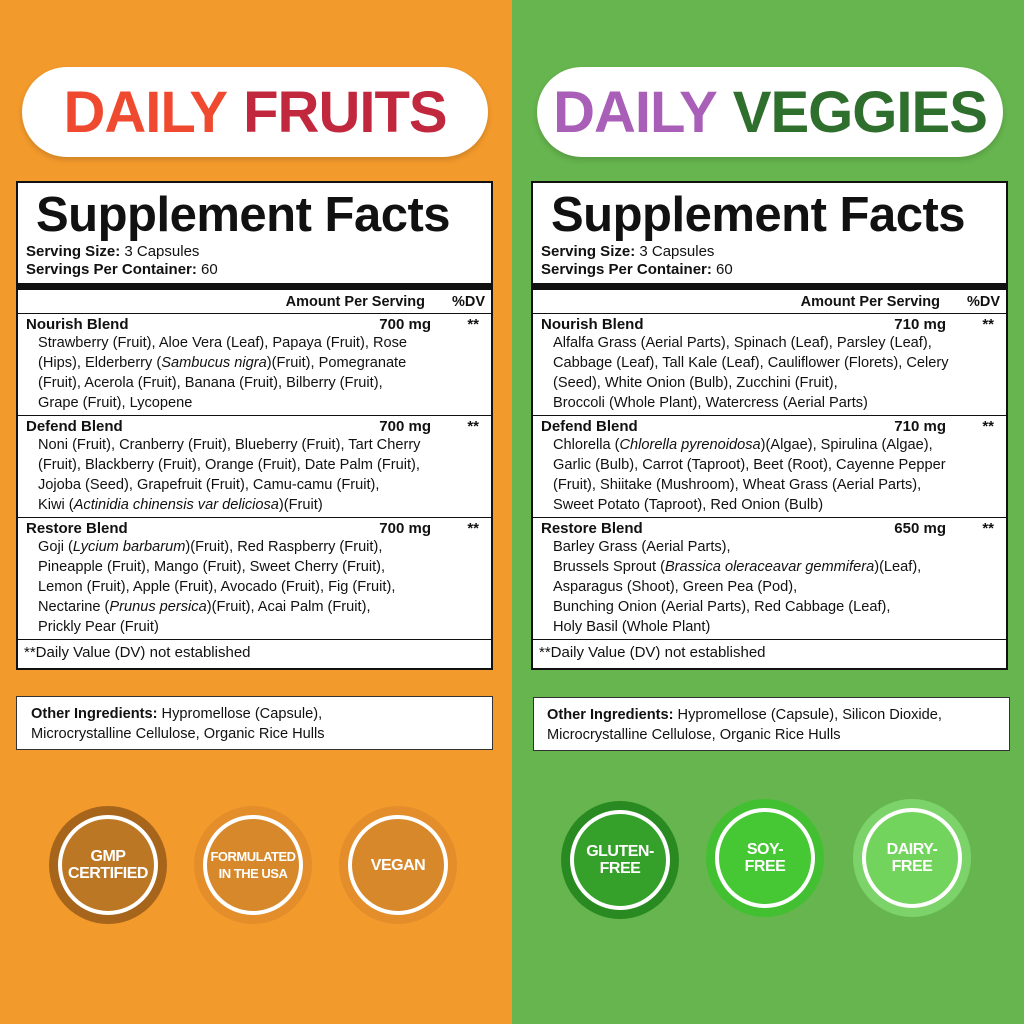  What do you see at coordinates (73, 251) in the screenshot?
I see `serving-size-label: Serving Size:` at bounding box center [73, 251].